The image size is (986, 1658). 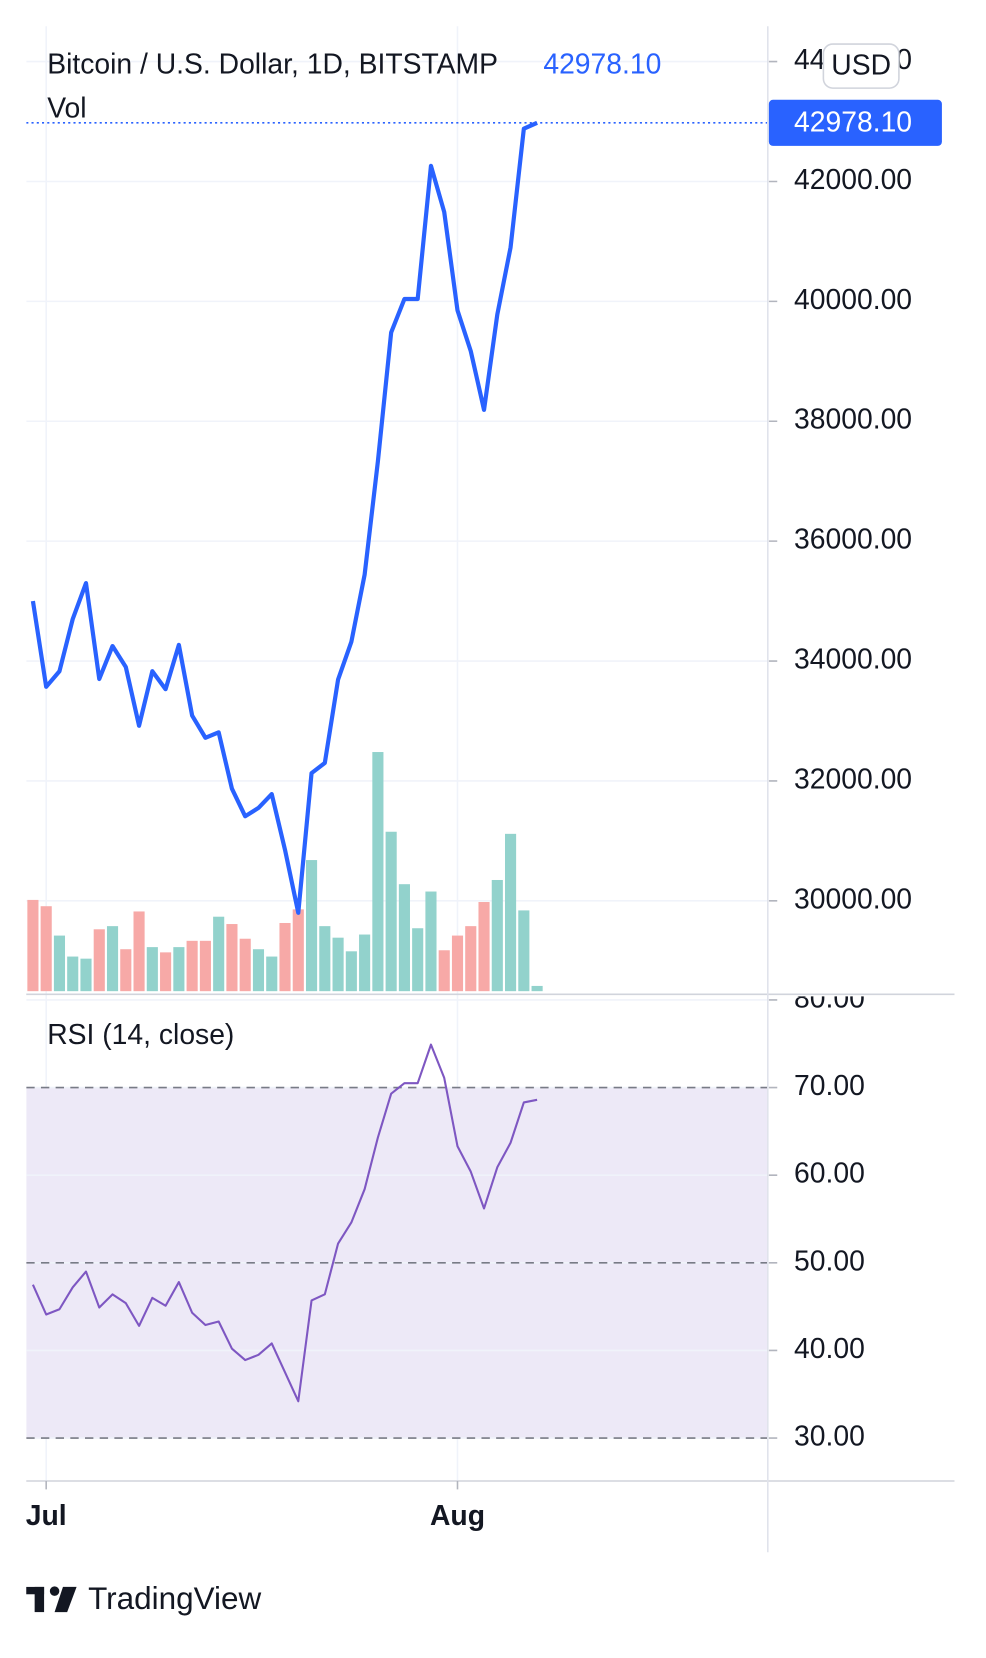 What do you see at coordinates (829, 1085) in the screenshot?
I see `y-tick-label: 70.00` at bounding box center [829, 1085].